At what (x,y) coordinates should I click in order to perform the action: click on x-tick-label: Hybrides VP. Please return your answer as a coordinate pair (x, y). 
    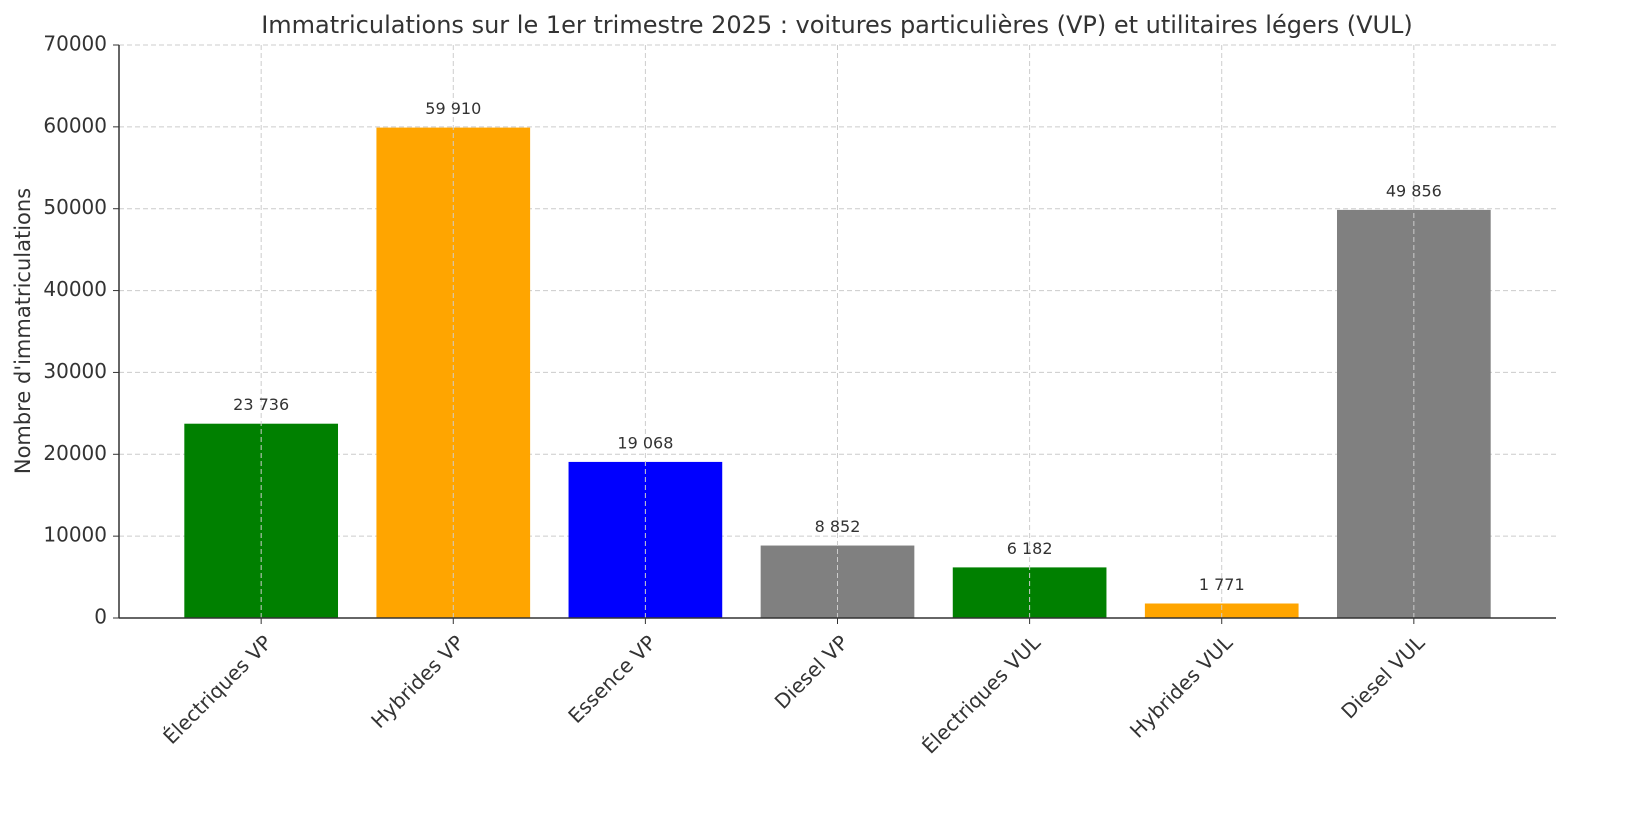
    Looking at the image, I should click on (417, 681).